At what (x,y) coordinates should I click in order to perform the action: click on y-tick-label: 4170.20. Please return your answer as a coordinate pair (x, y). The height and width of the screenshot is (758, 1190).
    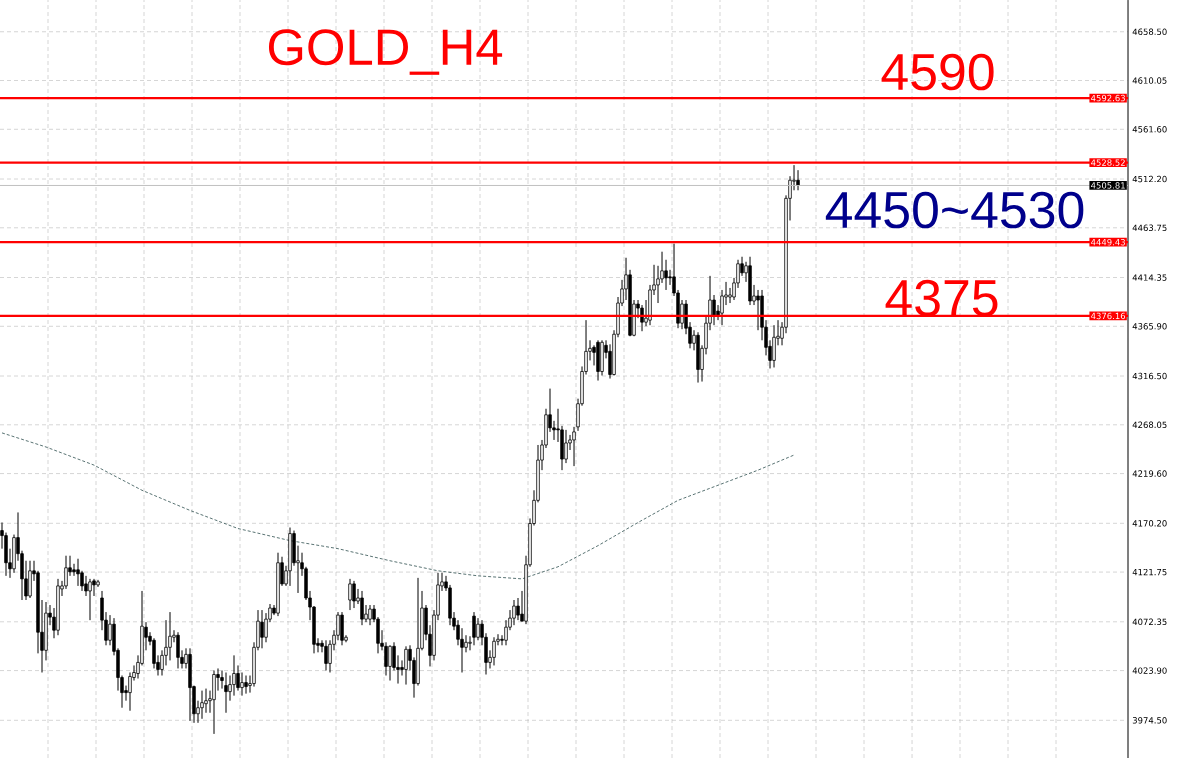
    Looking at the image, I should click on (1149, 523).